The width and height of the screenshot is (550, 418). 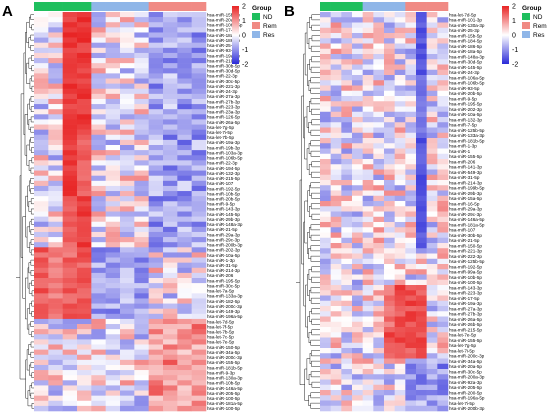 I want to click on group-annotation-cell, so click(x=443, y=6).